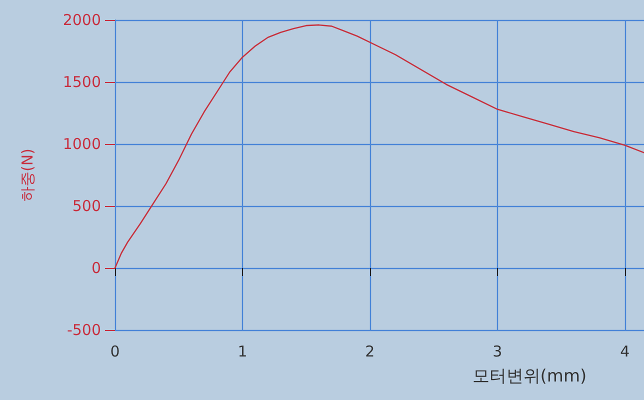 This screenshot has width=644, height=400. What do you see at coordinates (81, 144) in the screenshot?
I see `y-tick-label: 1000` at bounding box center [81, 144].